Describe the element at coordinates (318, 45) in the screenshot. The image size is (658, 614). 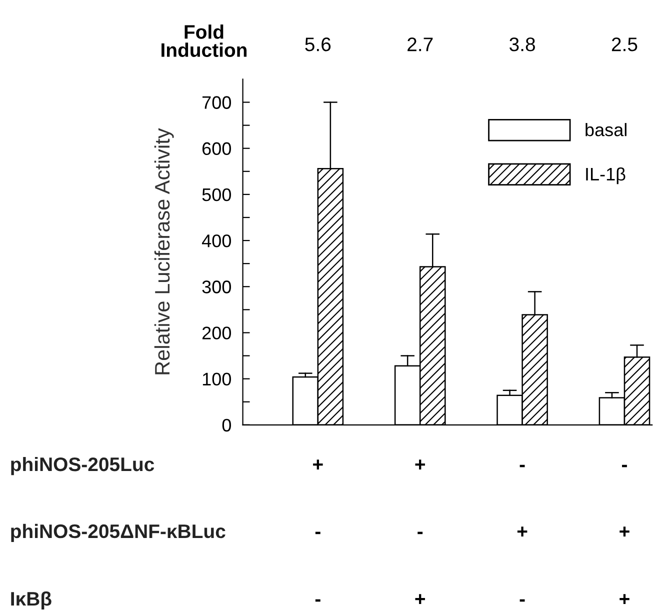
I see `text: 5.6` at that location.